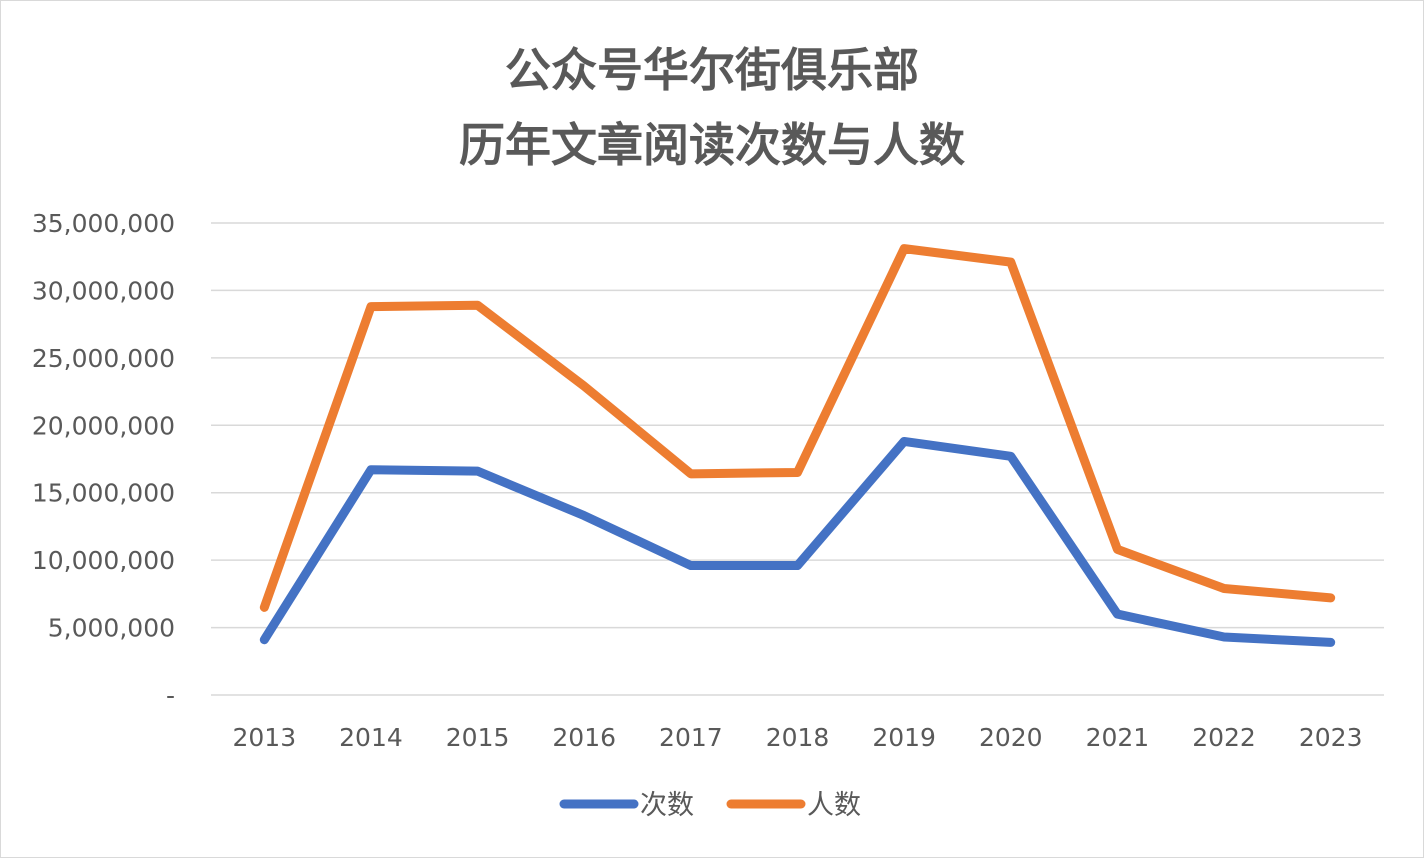  I want to click on chart-title-line-1: 公众号华尔街俱乐部, so click(712, 70).